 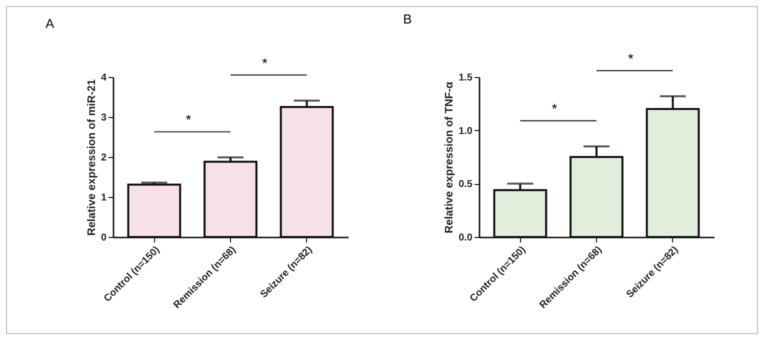 I want to click on y-tick-label: 1.0, so click(x=465, y=131).